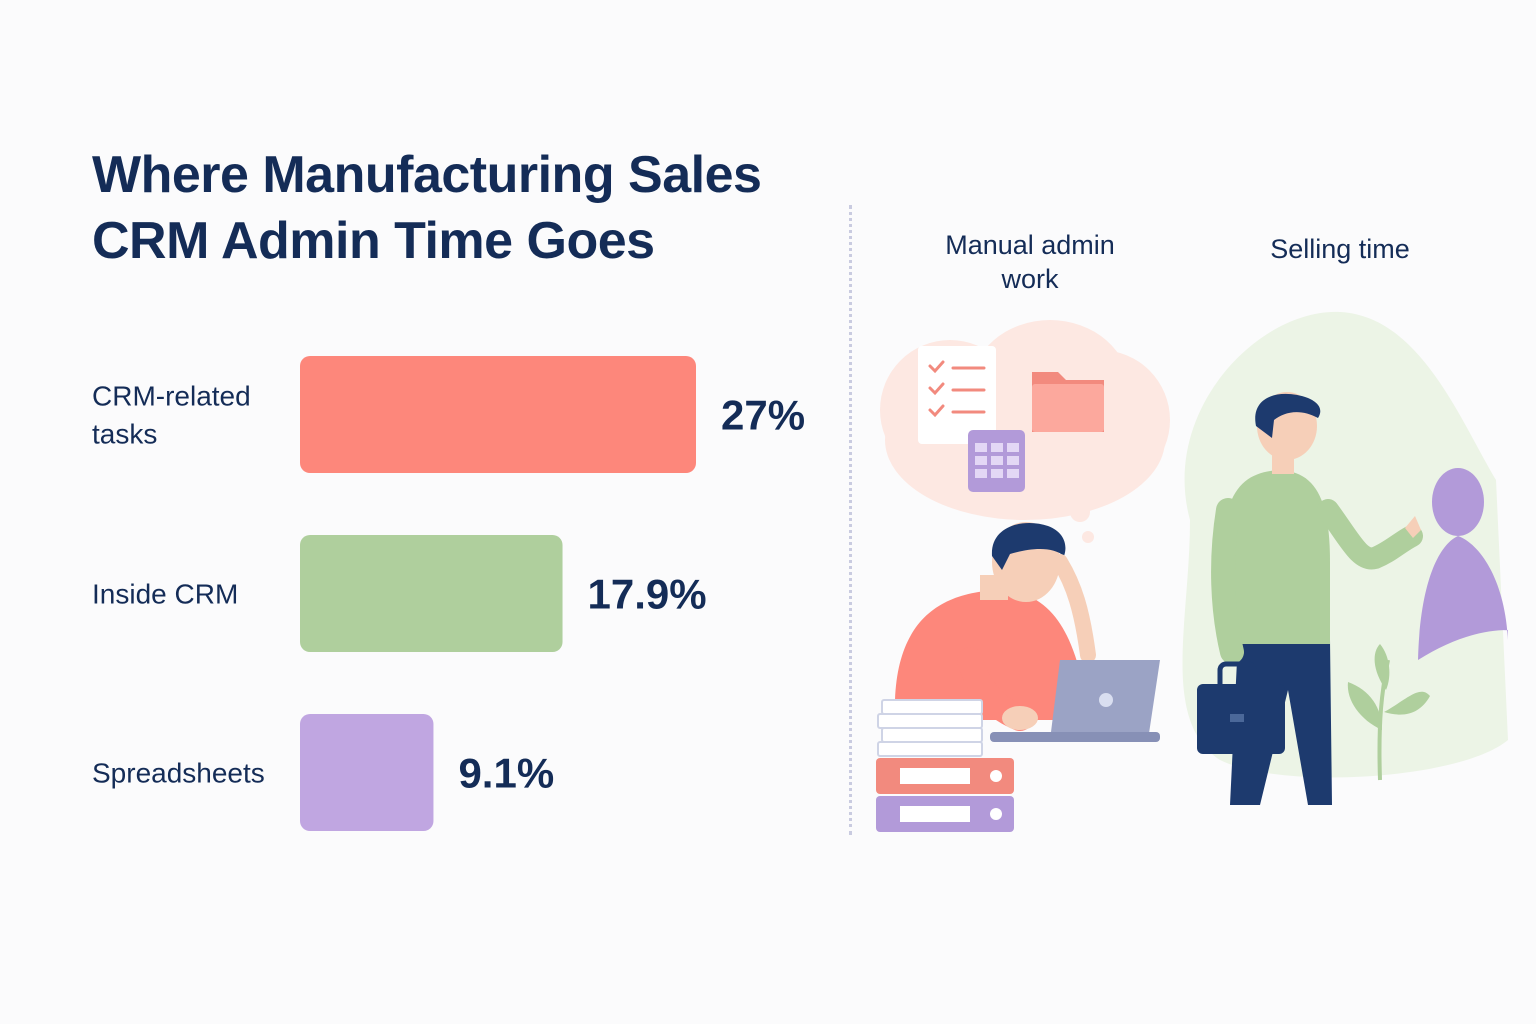 This screenshot has width=1536, height=1024. What do you see at coordinates (1075, 701) in the screenshot?
I see `laptop-icon` at bounding box center [1075, 701].